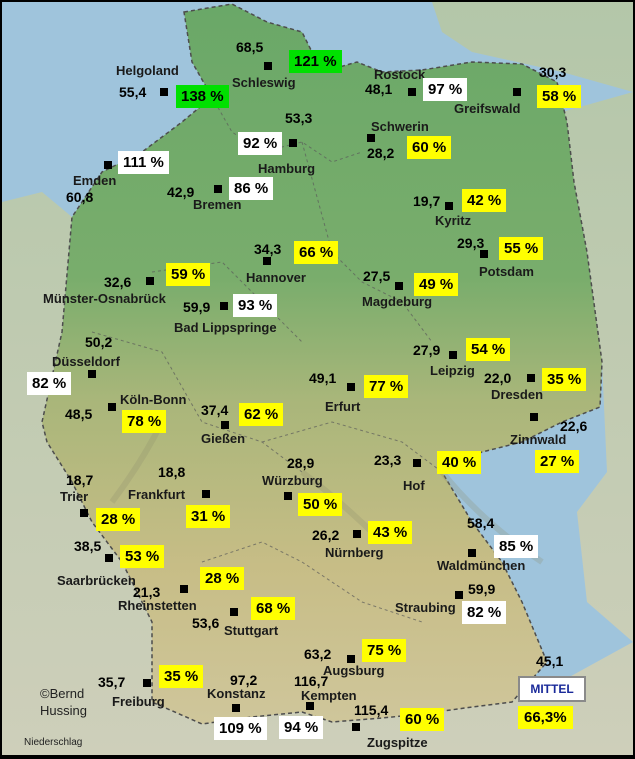 The height and width of the screenshot is (759, 635). Describe the element at coordinates (482, 589) in the screenshot. I see `station-value: 59,9` at that location.